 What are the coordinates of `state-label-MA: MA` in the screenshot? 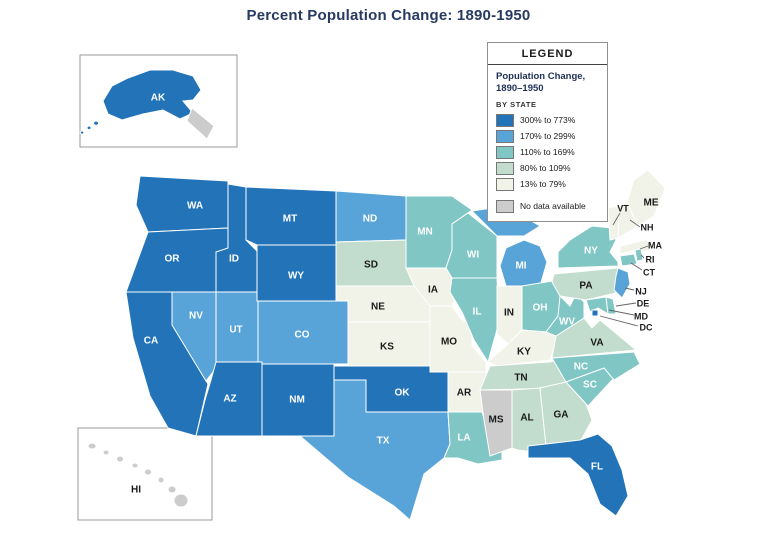 It's located at (655, 246).